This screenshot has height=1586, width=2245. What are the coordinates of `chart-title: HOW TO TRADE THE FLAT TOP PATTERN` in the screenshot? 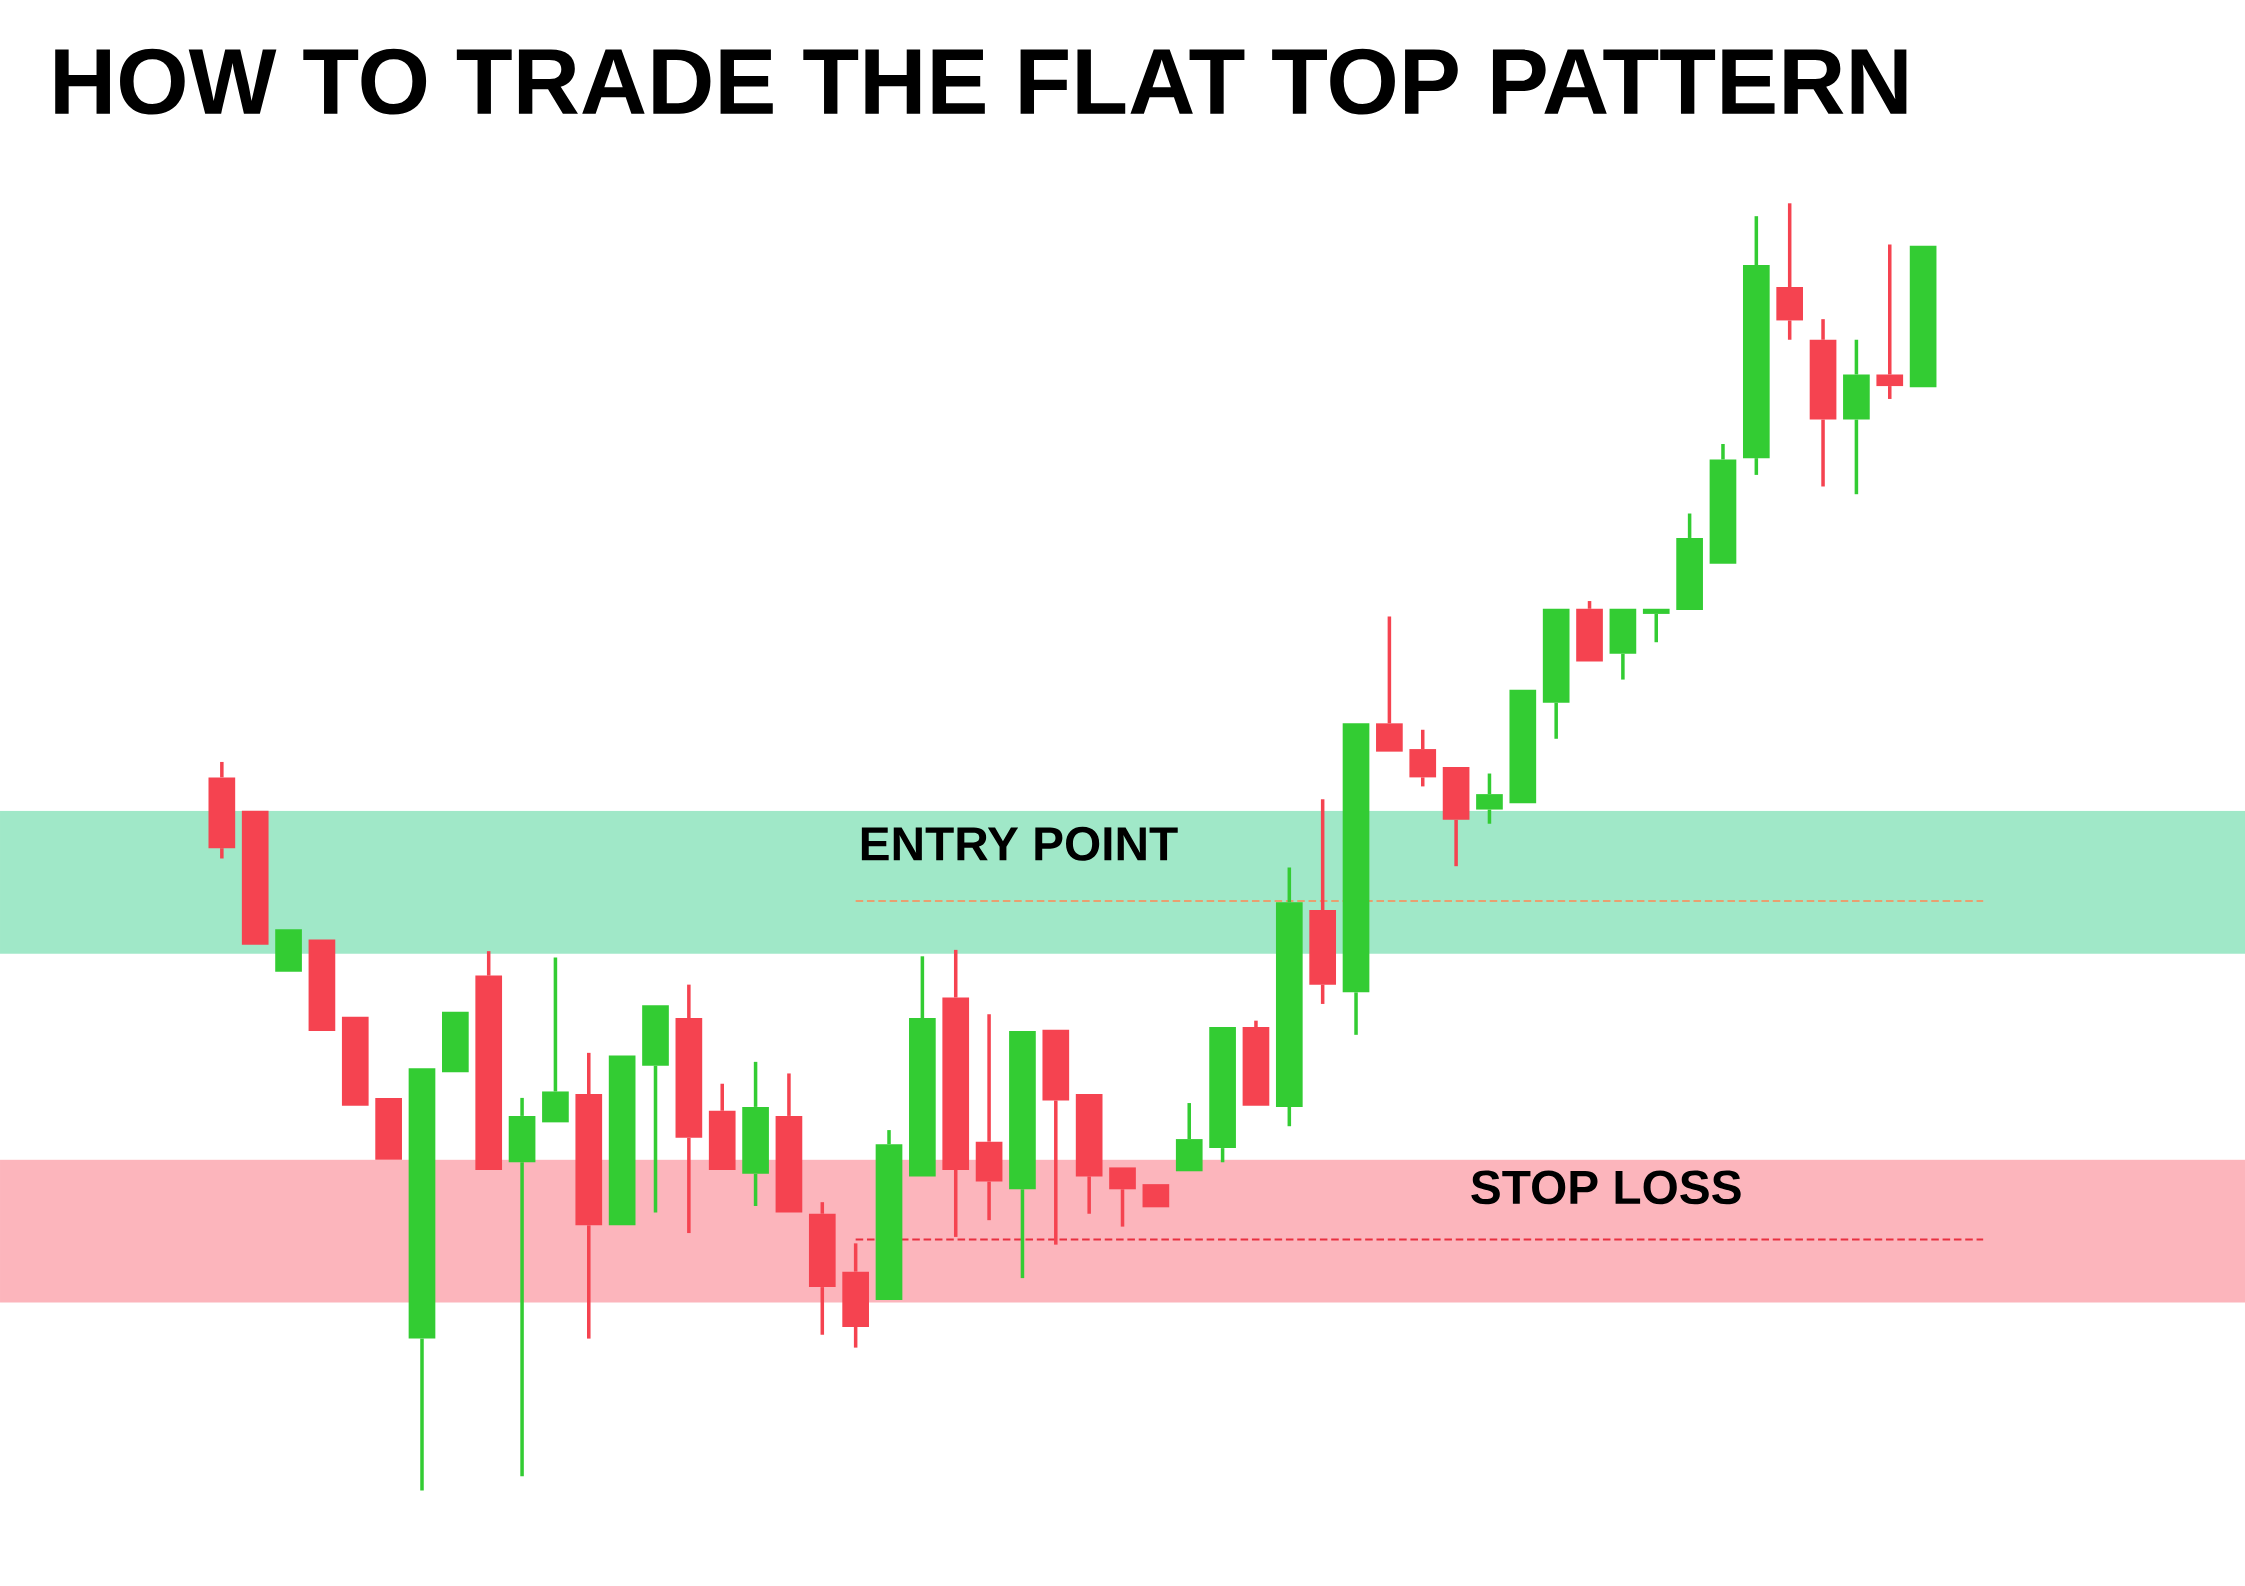 It's located at (981, 81).